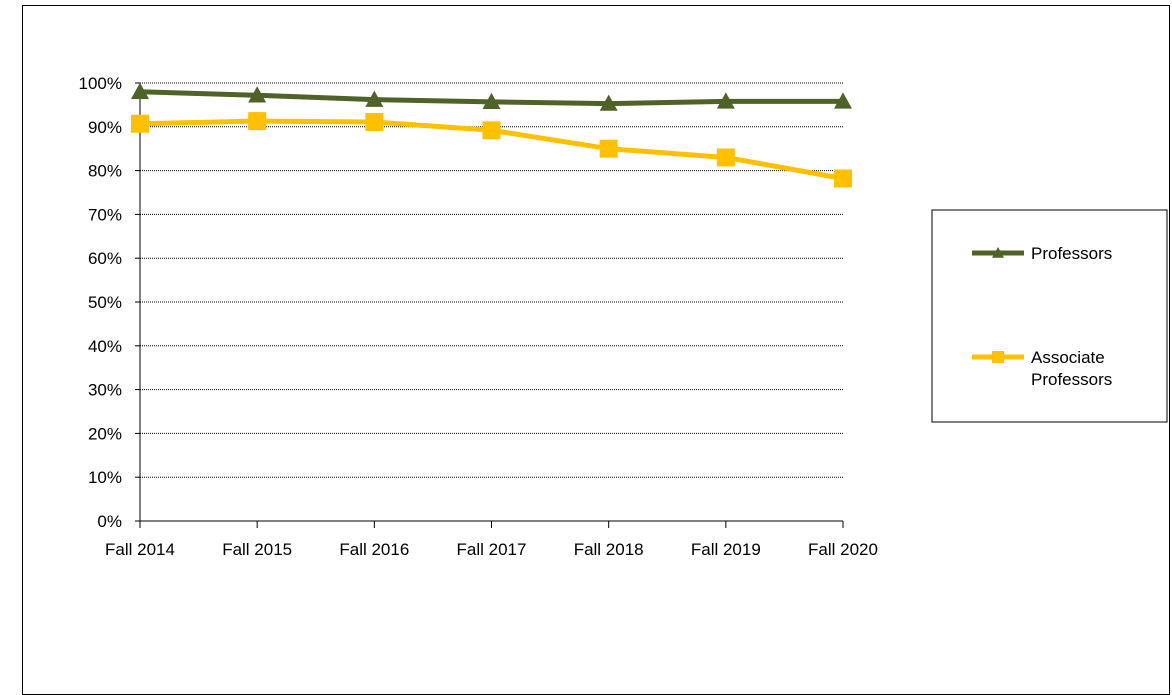 This screenshot has height=695, width=1172. Describe the element at coordinates (105, 390) in the screenshot. I see `y-tick-label: 30%` at that location.